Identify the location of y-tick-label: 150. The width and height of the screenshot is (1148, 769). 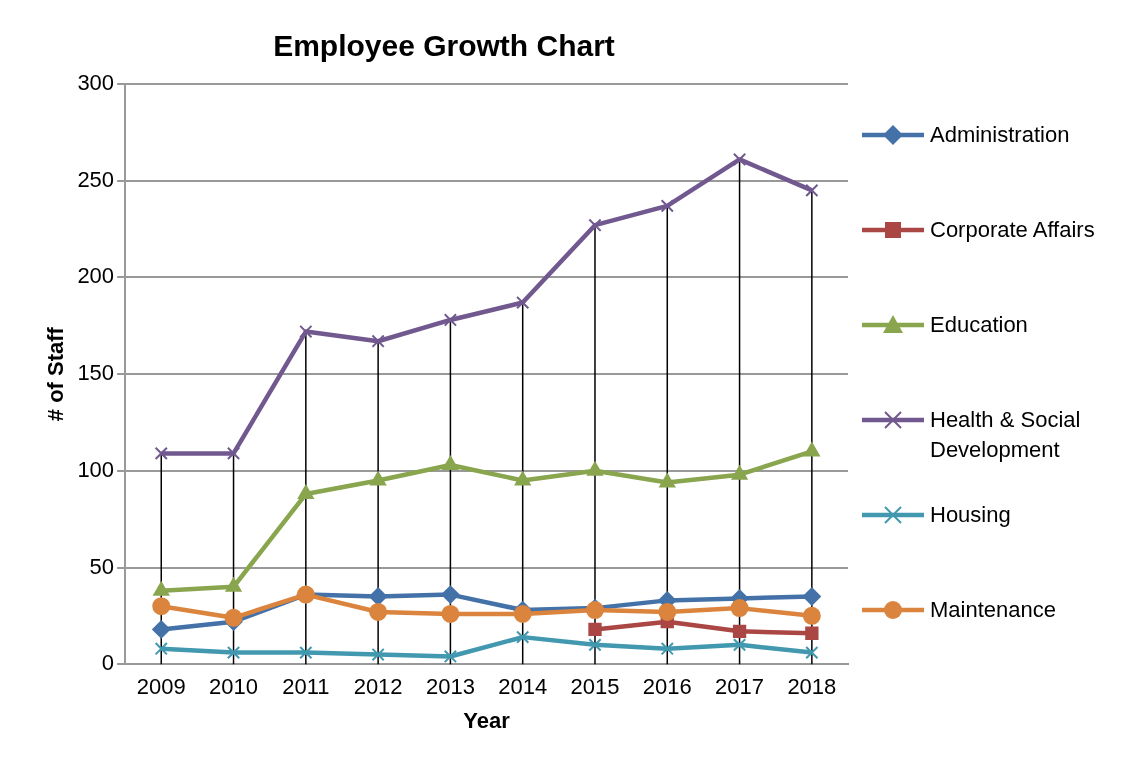
(96, 373).